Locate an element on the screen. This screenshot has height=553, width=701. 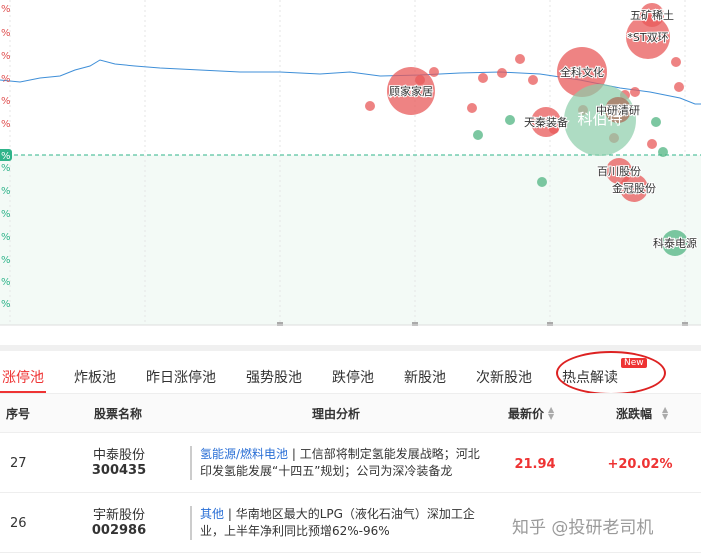
tab: 强势股池 is located at coordinates (274, 378).